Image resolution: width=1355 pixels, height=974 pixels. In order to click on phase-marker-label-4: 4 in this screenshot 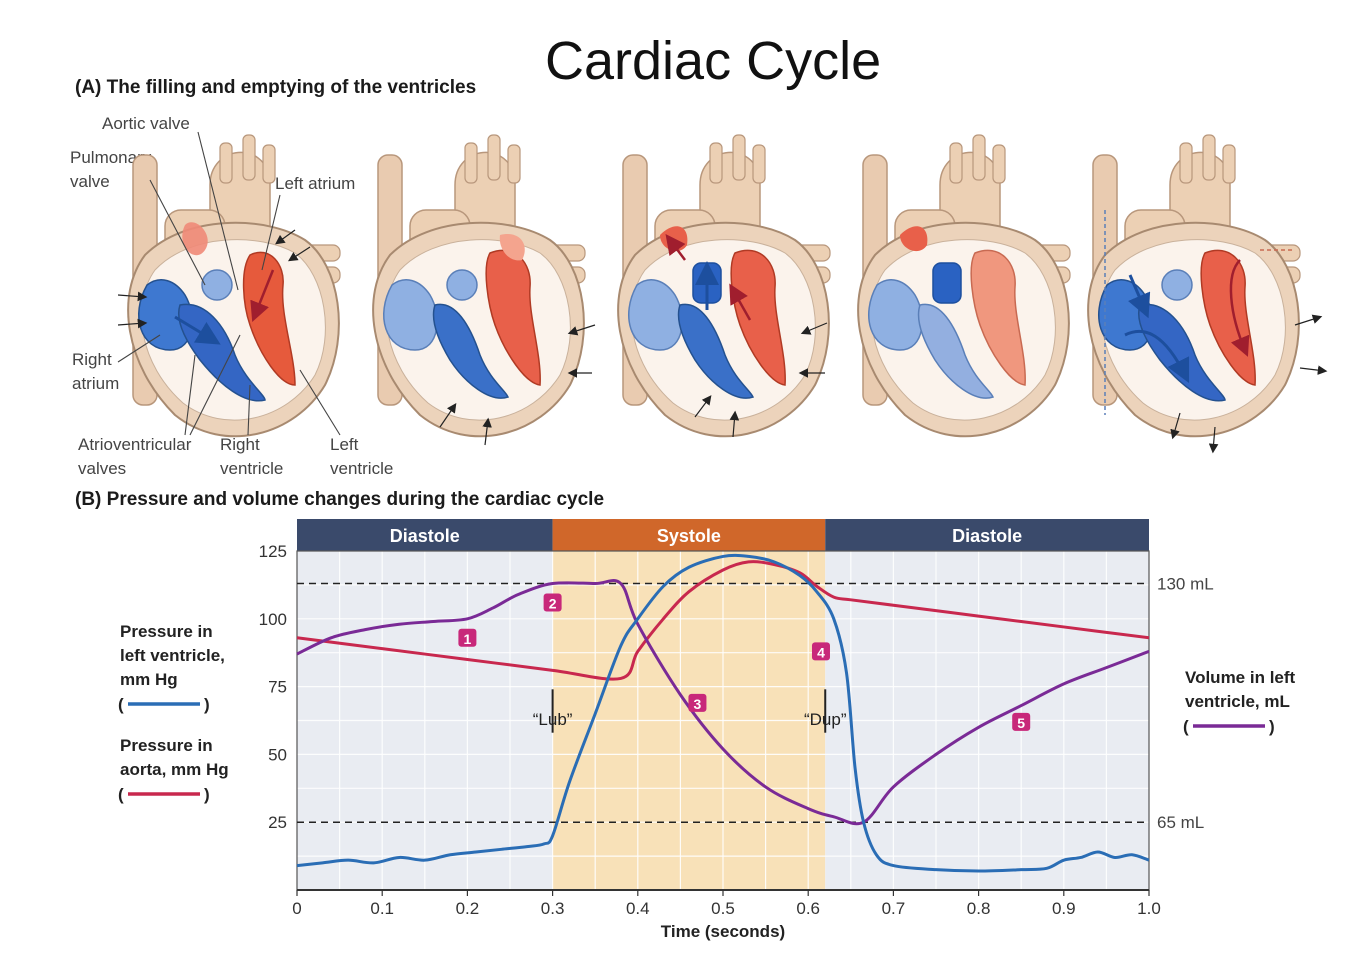, I will do `click(821, 652)`.